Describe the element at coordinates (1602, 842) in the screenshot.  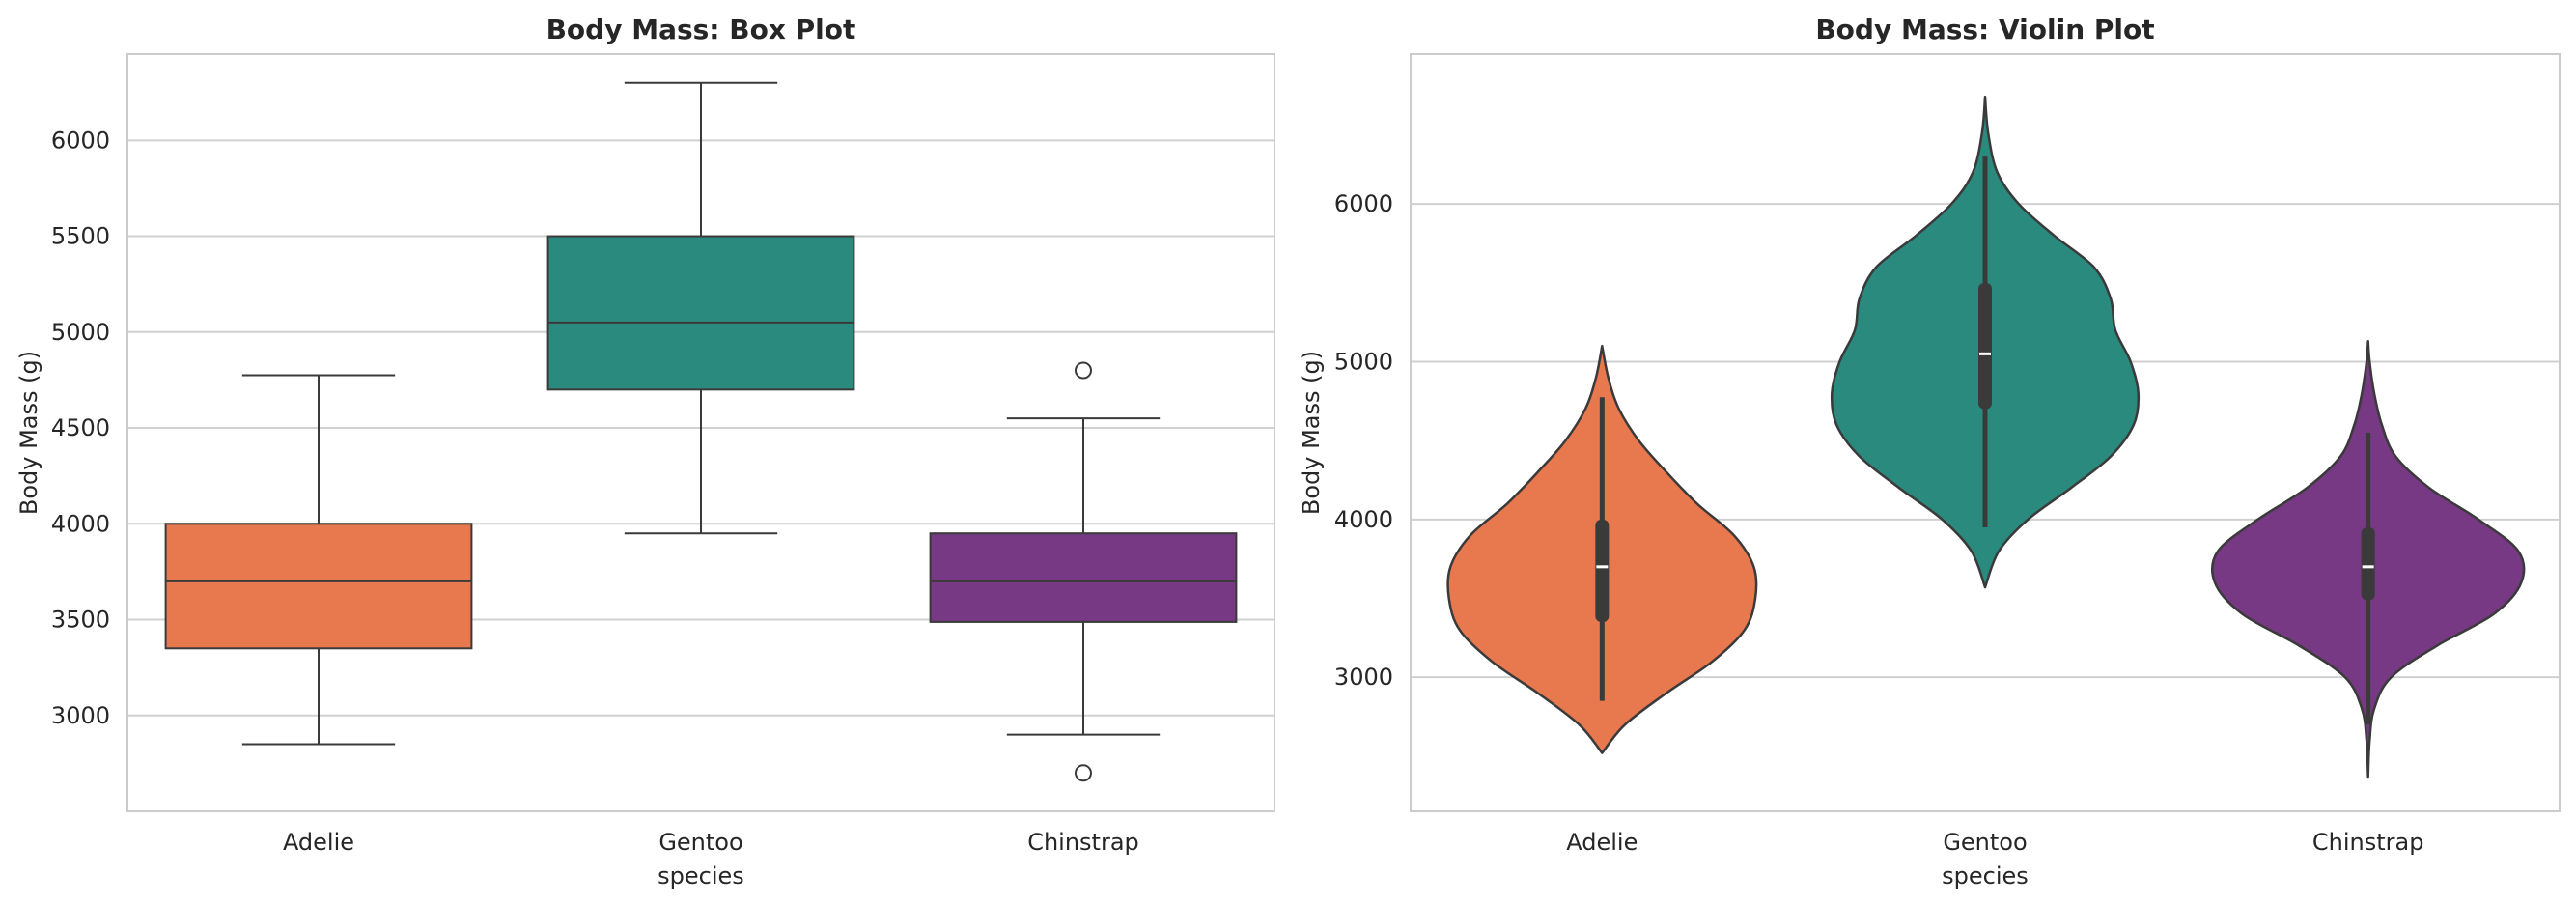
I see `violin-plot-x-tick-label-adelie: Adelie` at that location.